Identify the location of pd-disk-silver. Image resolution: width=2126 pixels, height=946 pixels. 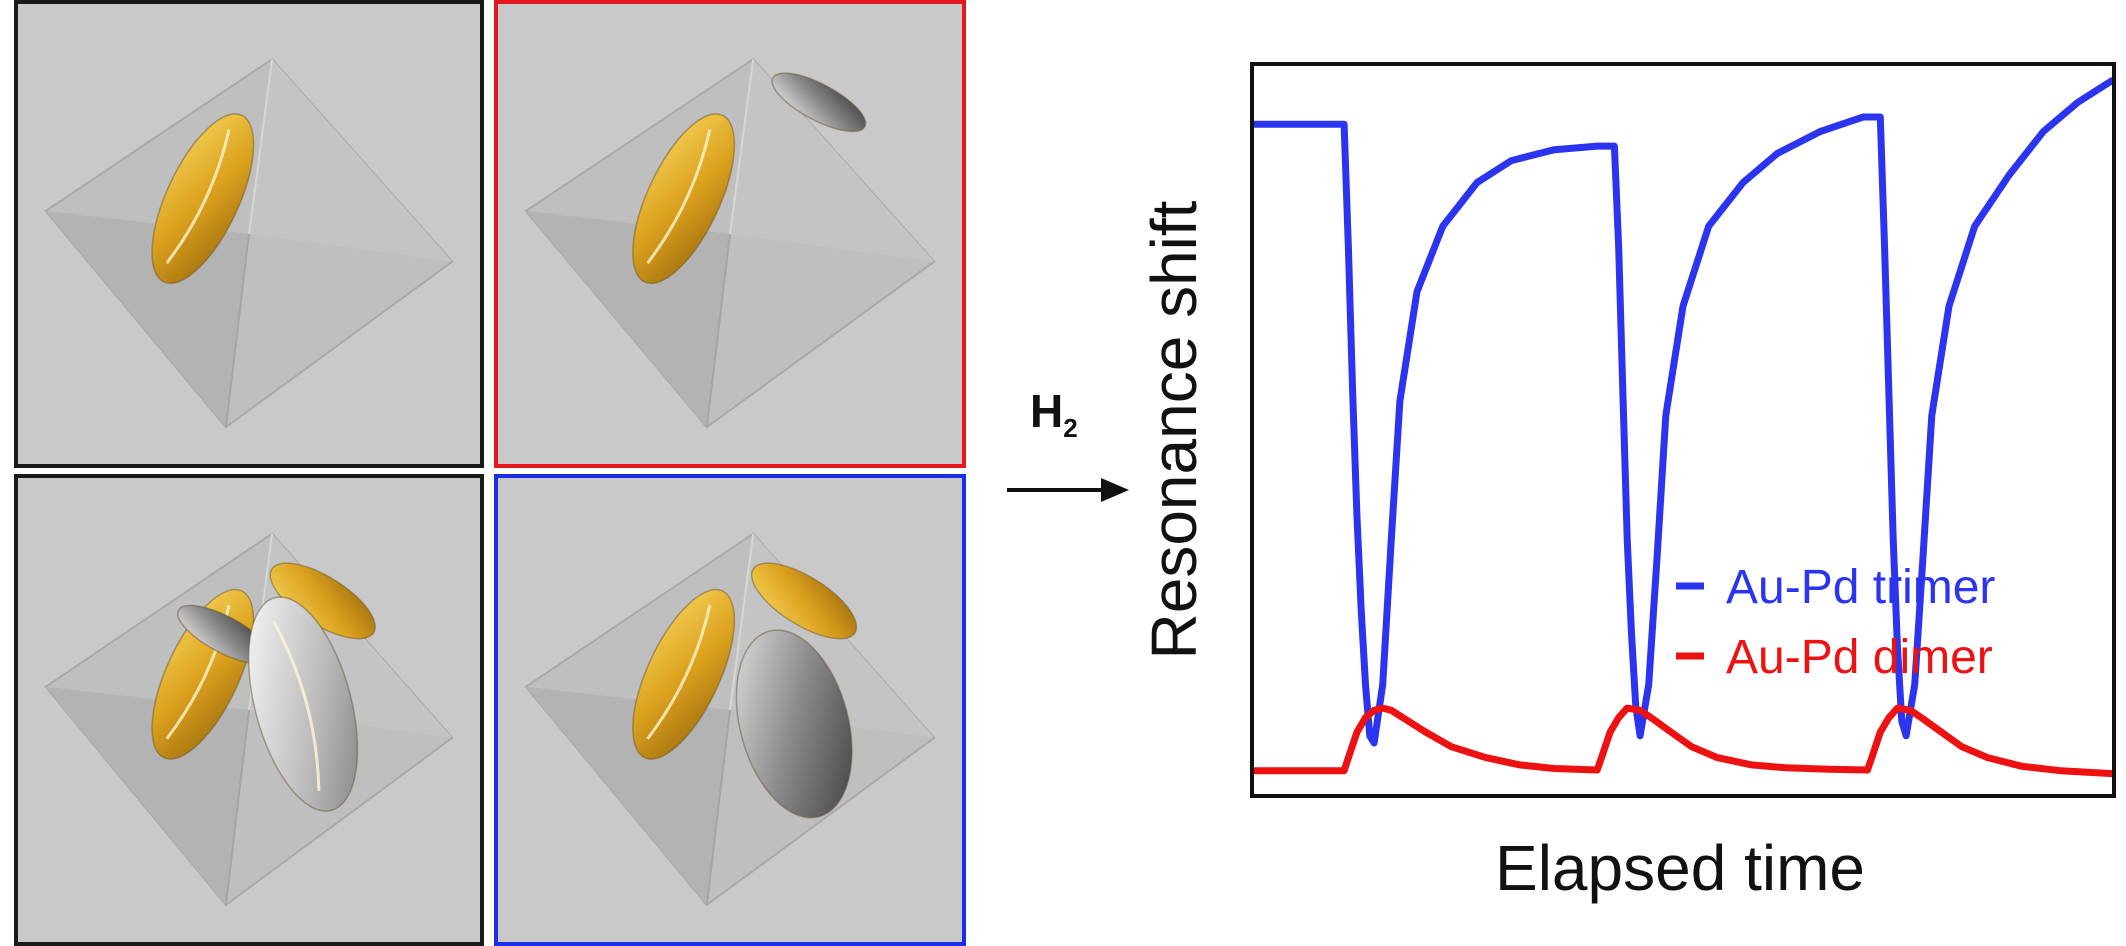
(303, 704).